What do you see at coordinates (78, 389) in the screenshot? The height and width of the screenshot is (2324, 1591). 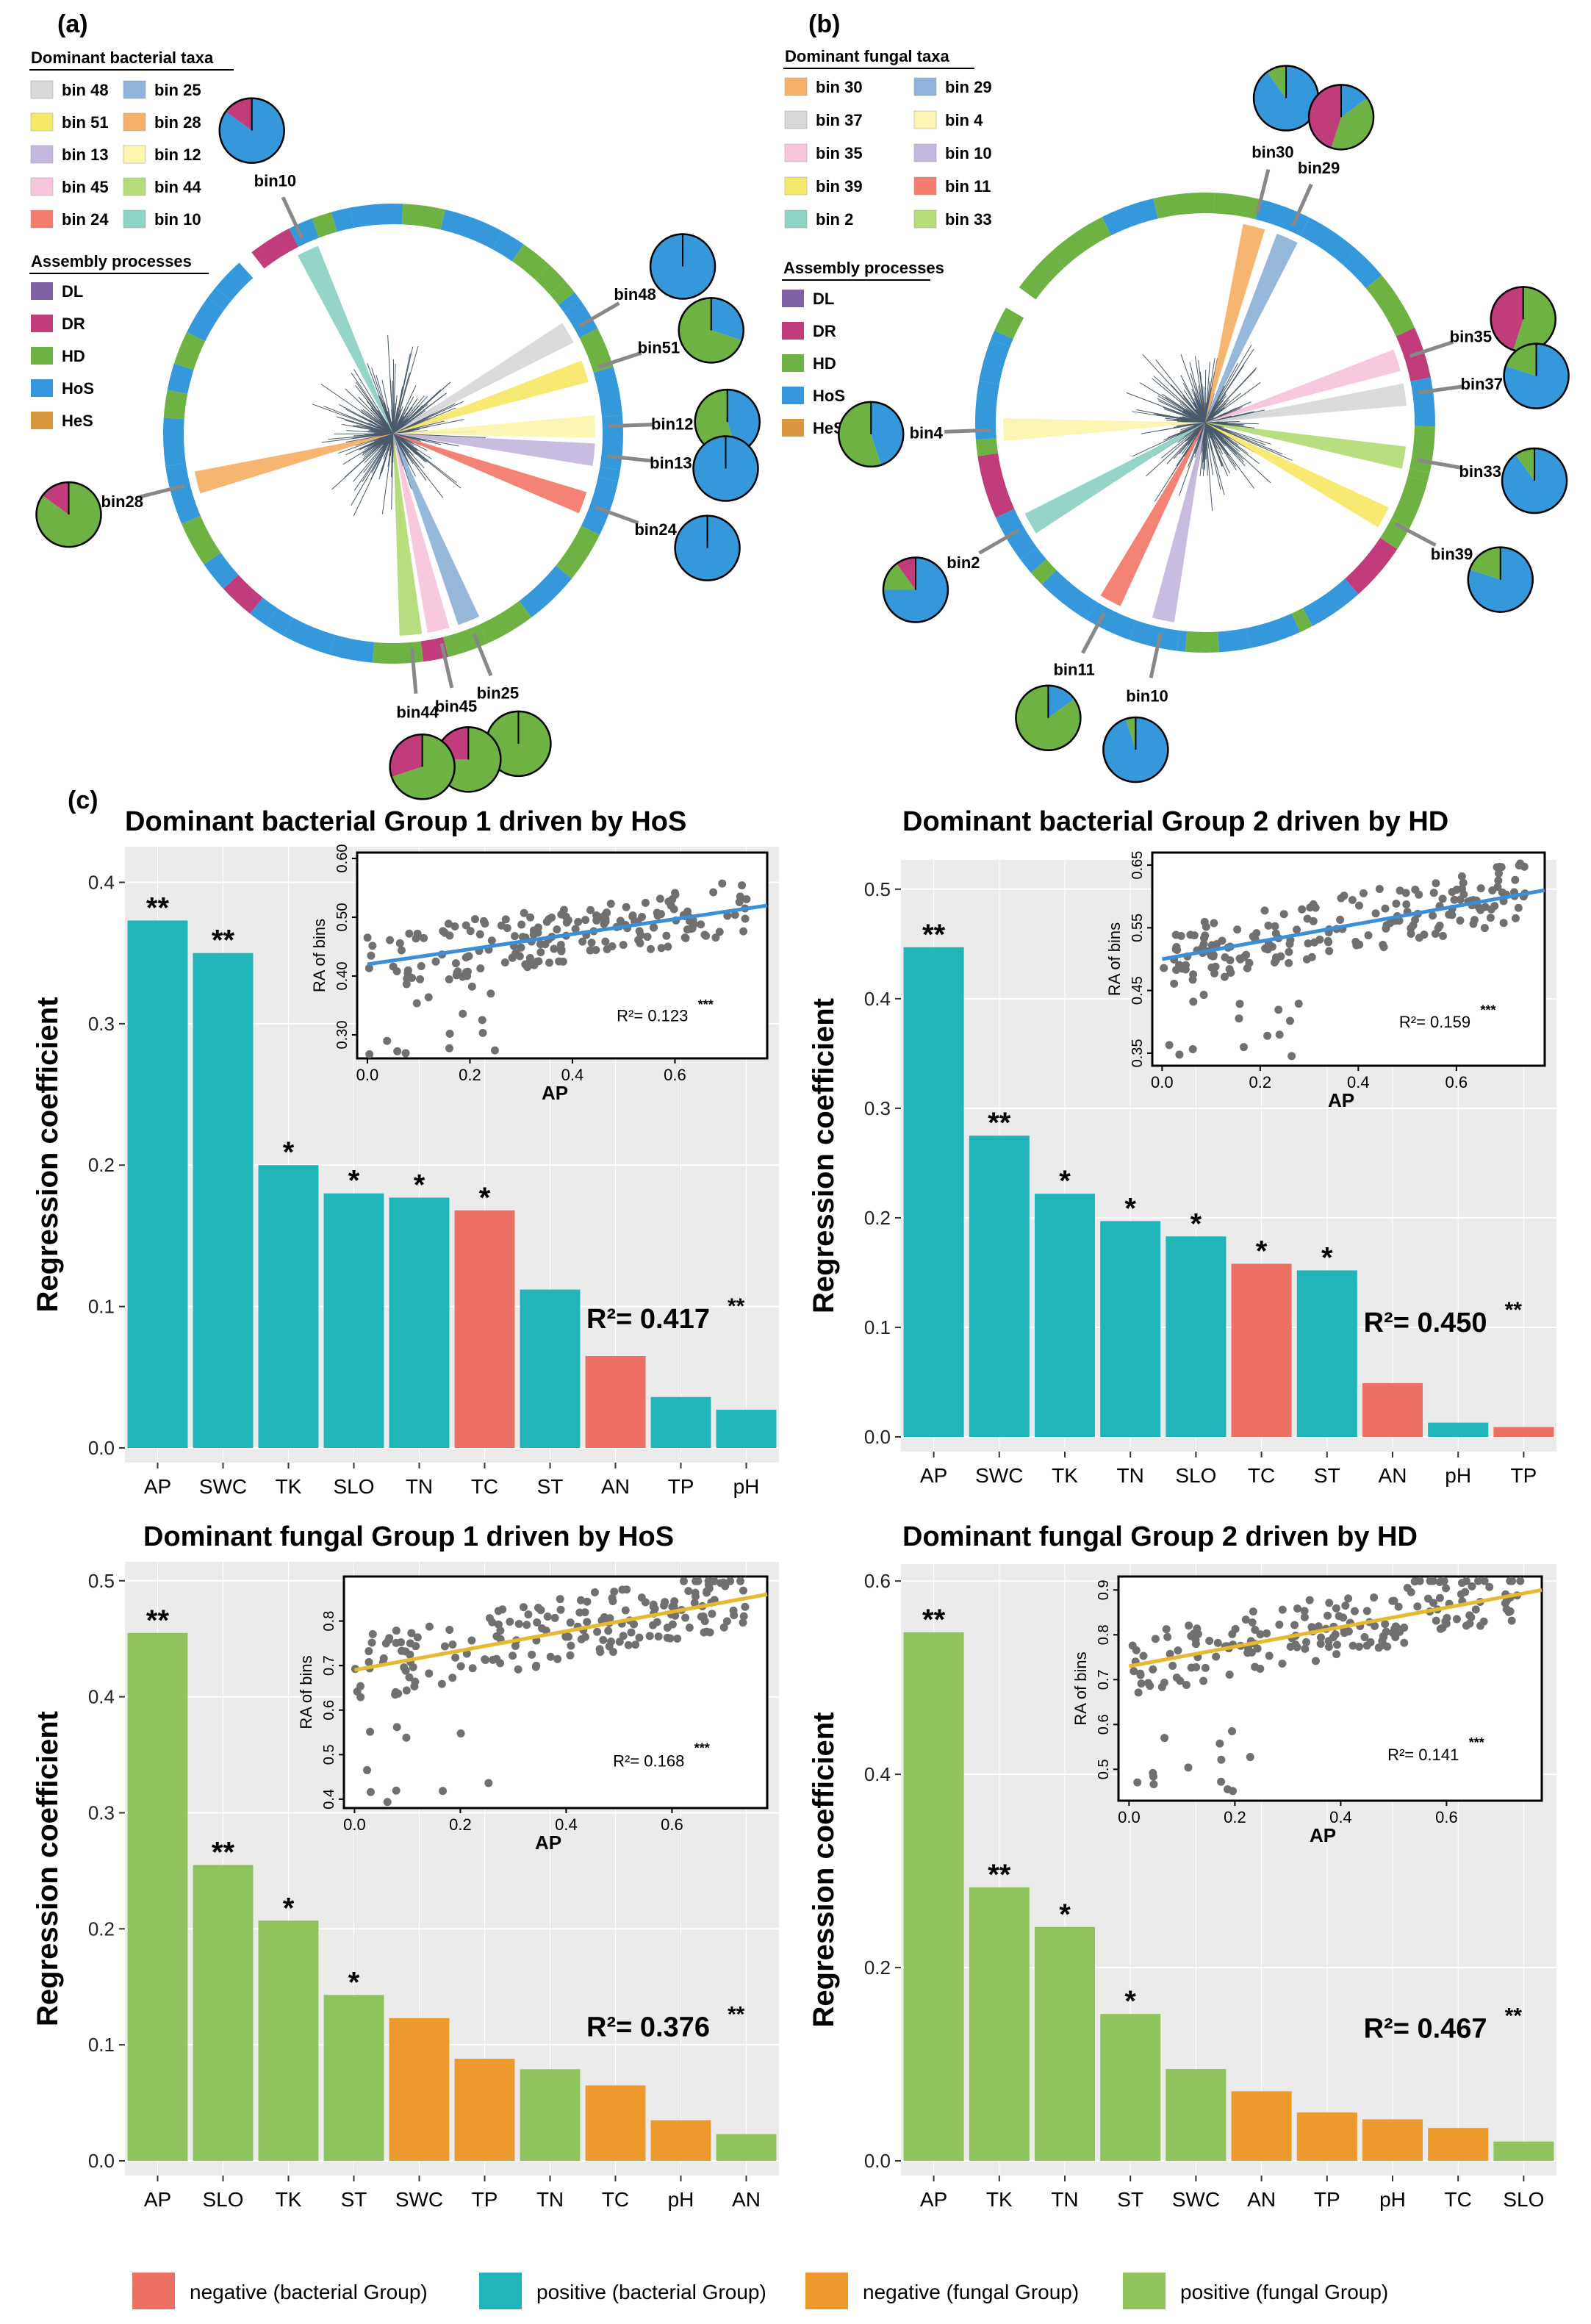 I see `legend-process-label: HoS` at bounding box center [78, 389].